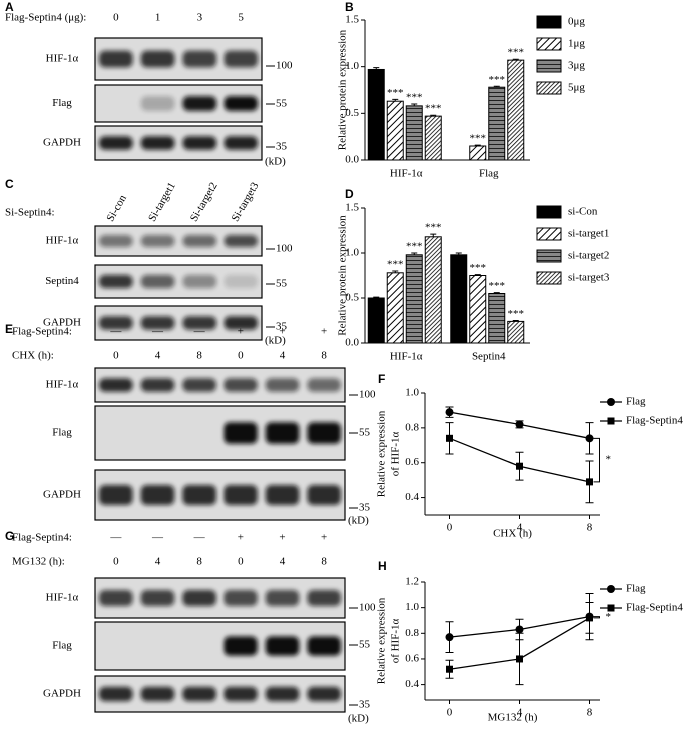 This screenshot has height=730, width=685. Describe the element at coordinates (382, 640) in the screenshot. I see `y-axis-label: Relative expression` at that location.